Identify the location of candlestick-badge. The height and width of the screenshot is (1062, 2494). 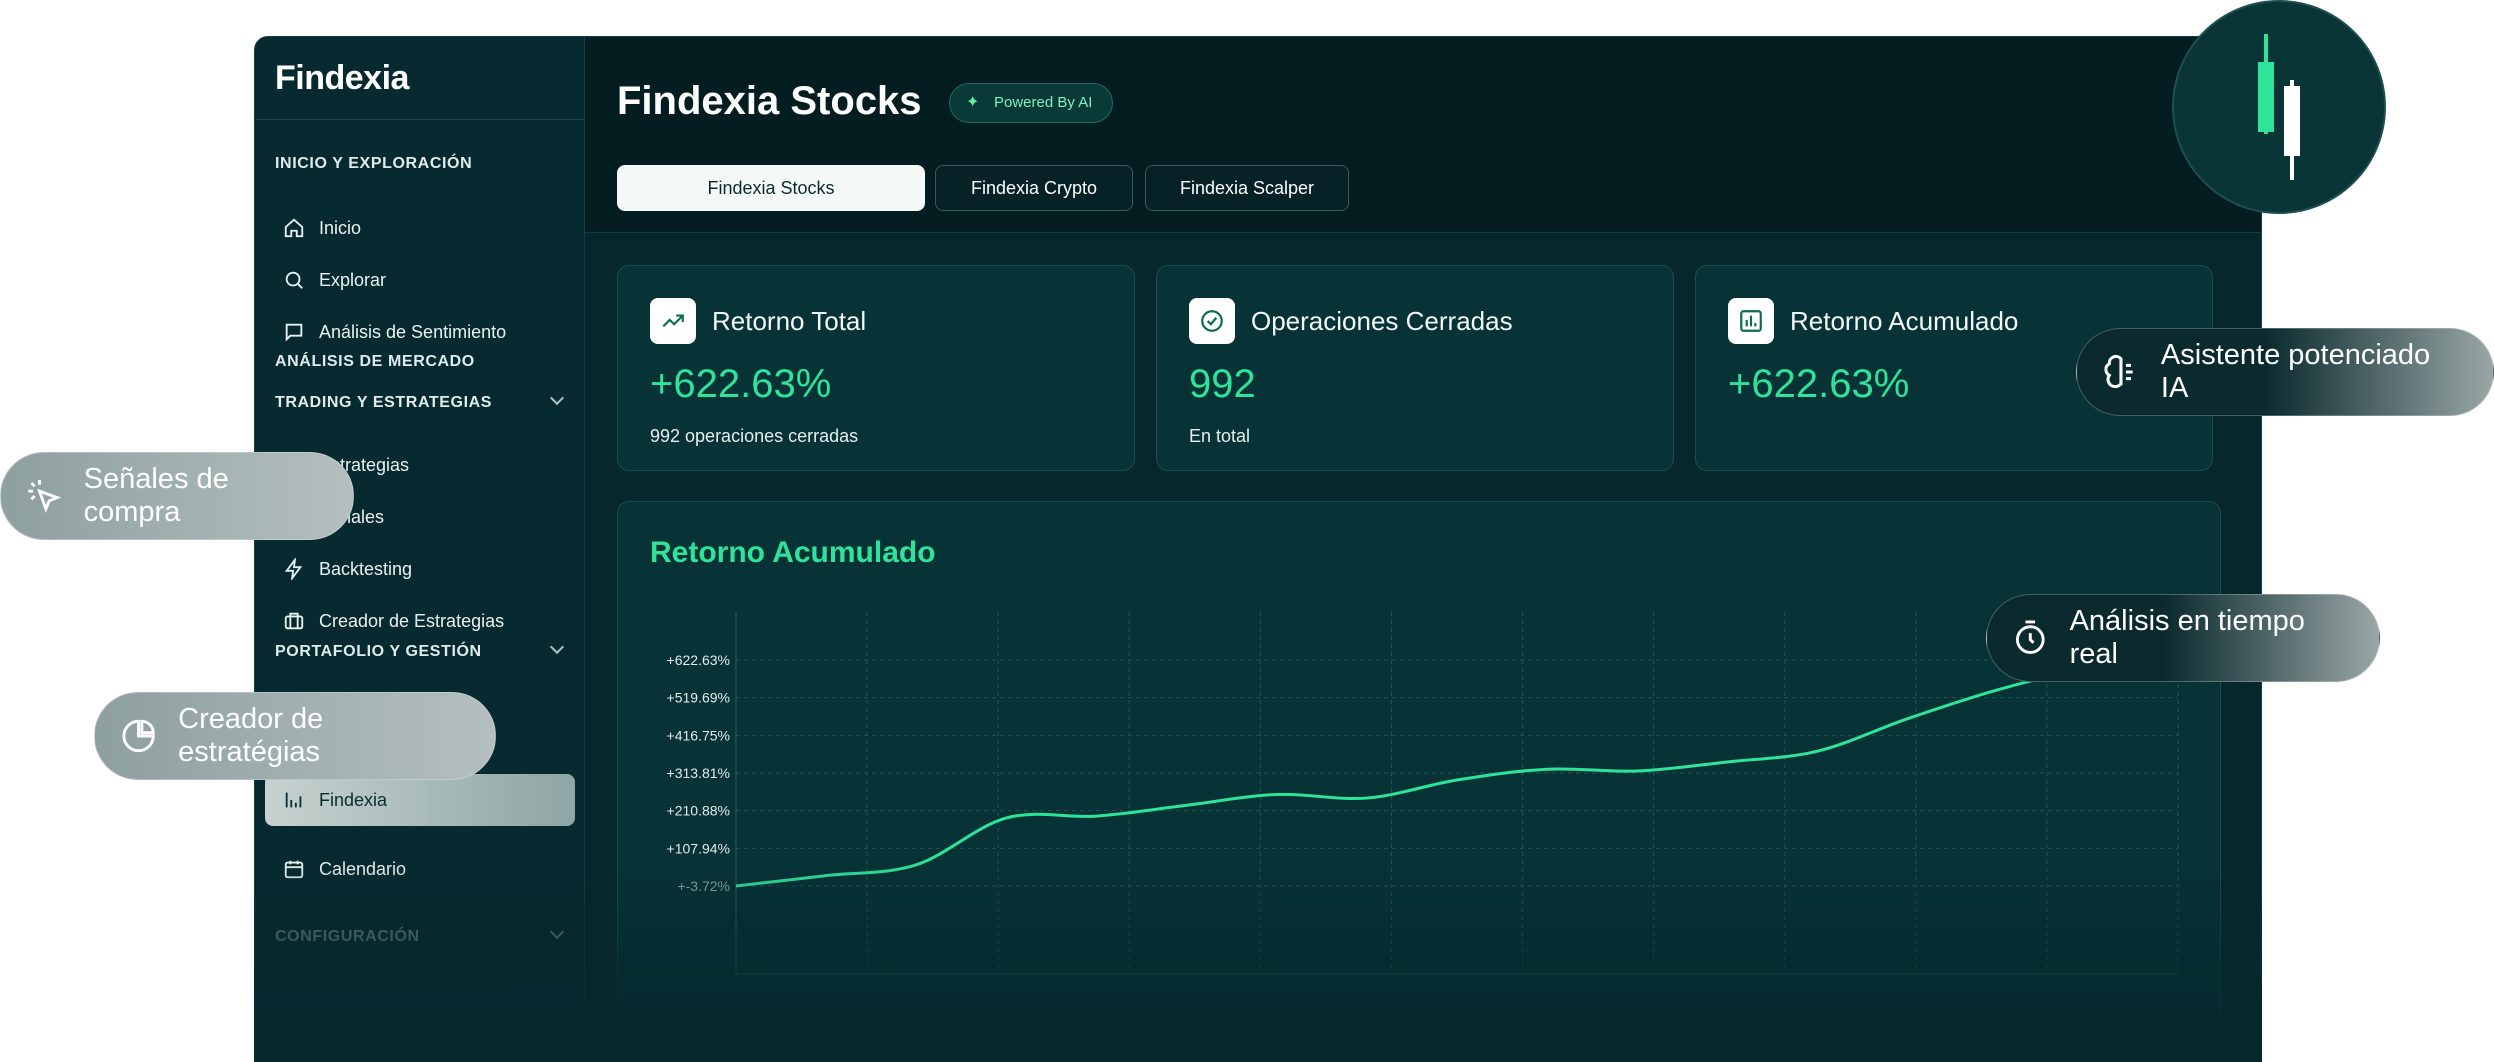
(2279, 107).